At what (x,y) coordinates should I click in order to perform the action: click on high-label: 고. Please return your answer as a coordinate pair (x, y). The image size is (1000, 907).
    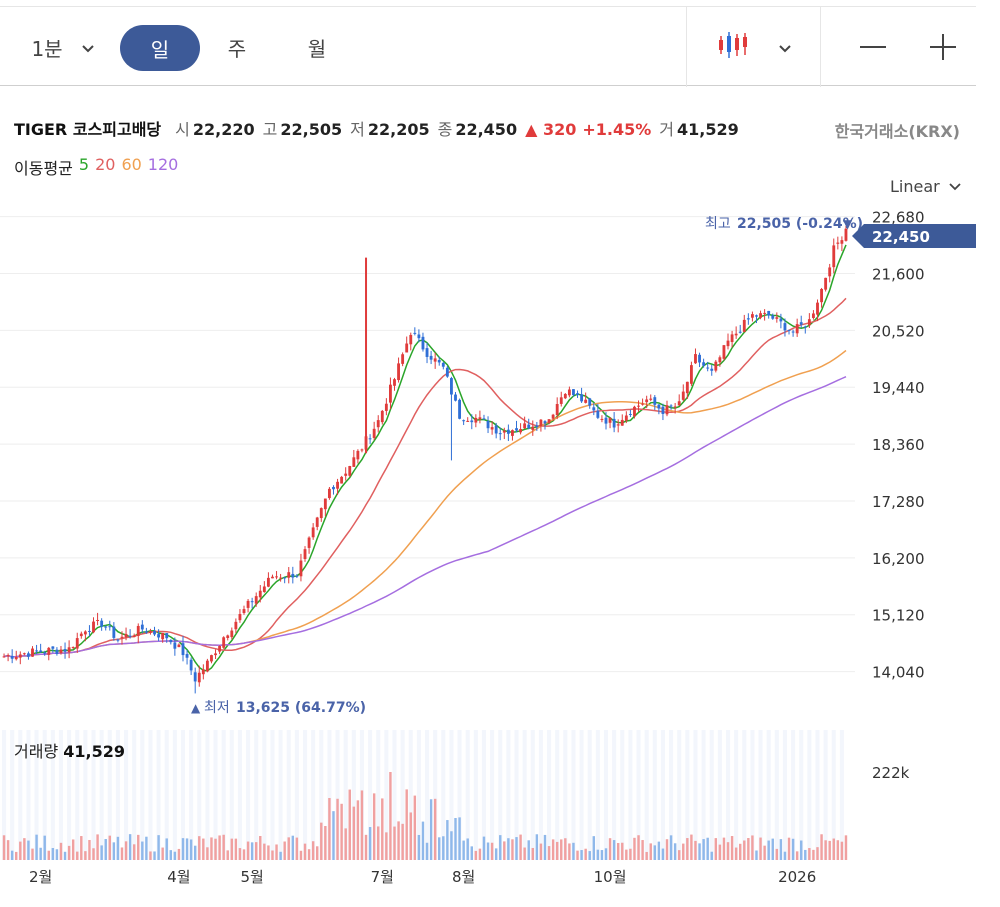
    Looking at the image, I should click on (270, 129).